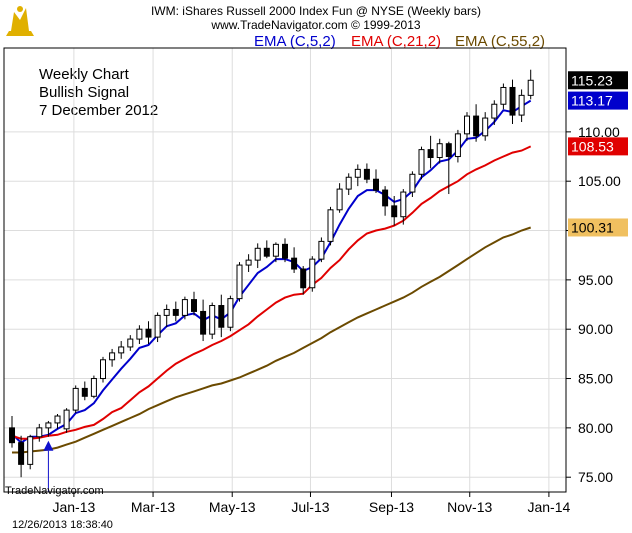 This screenshot has height=533, width=632. I want to click on x-tick-label: Nov-13, so click(469, 507).